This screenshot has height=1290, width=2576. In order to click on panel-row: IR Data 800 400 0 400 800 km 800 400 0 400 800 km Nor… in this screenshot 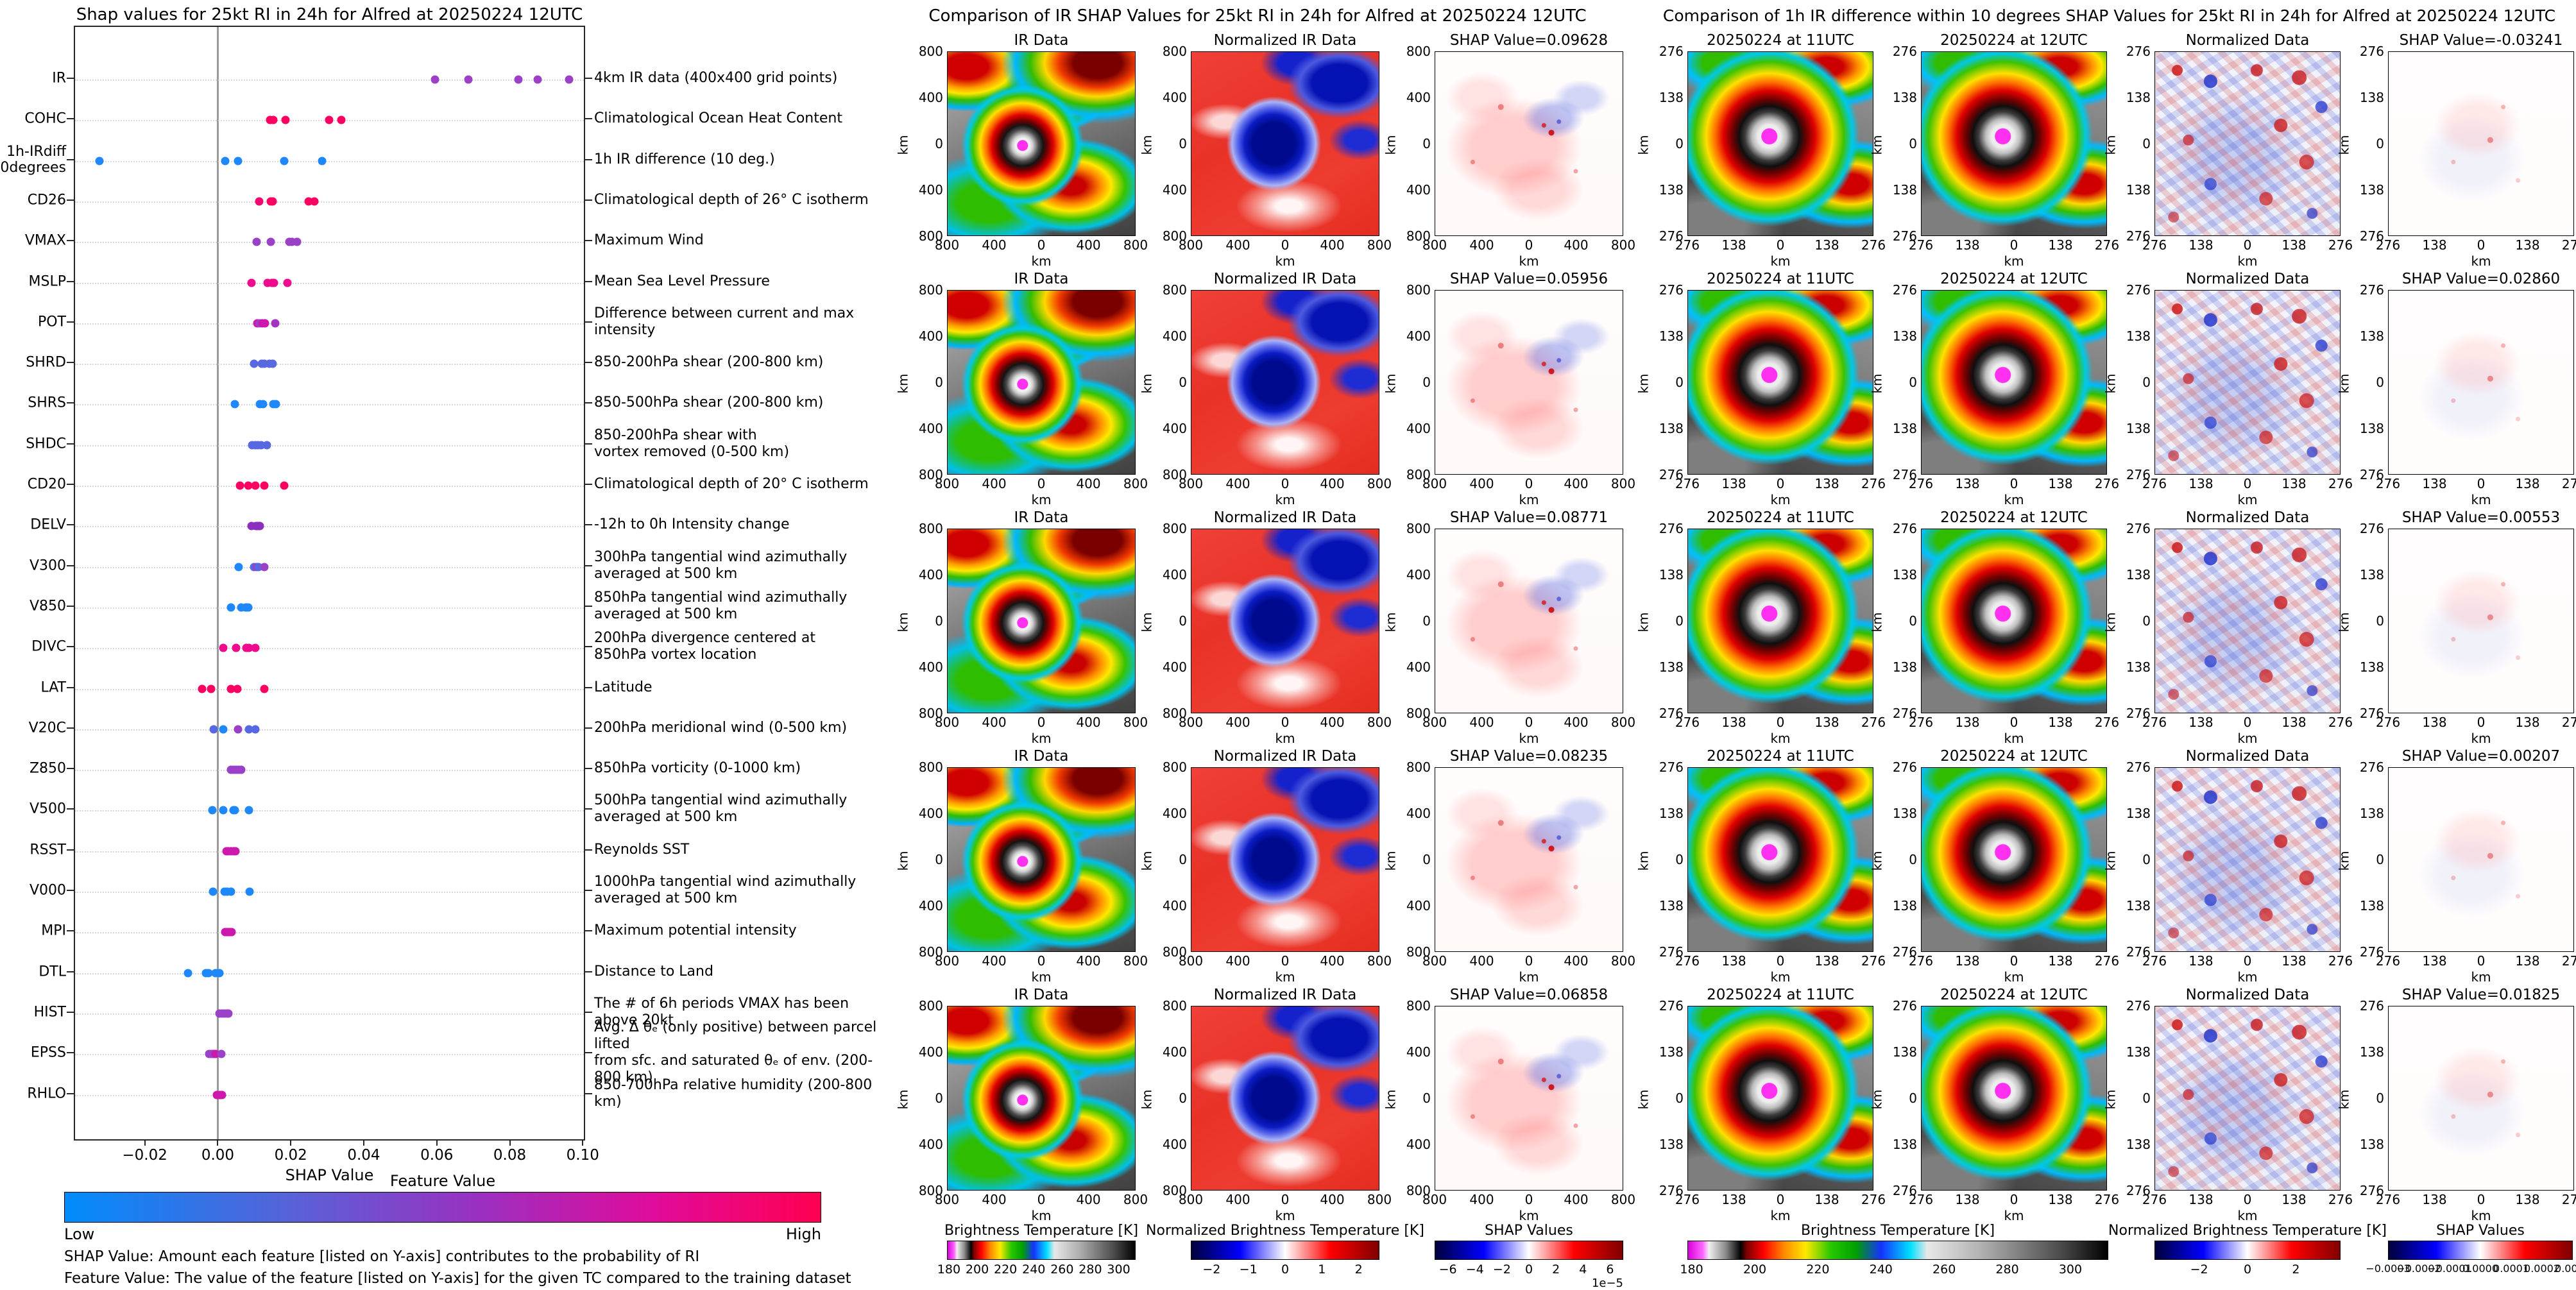, I will do `click(1264, 1104)`.